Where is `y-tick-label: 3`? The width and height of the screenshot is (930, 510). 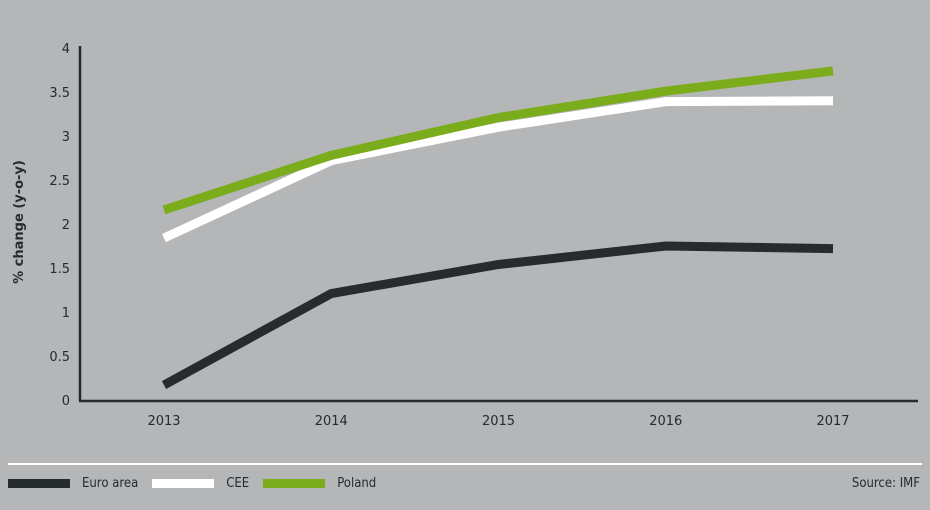
y-tick-label: 3 is located at coordinates (66, 137).